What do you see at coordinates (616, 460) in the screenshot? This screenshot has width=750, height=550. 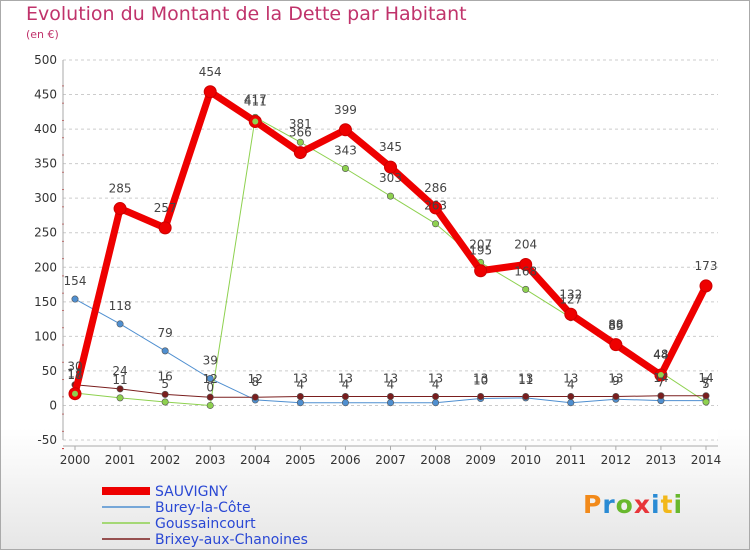 I see `x-tick-label: 2012` at bounding box center [616, 460].